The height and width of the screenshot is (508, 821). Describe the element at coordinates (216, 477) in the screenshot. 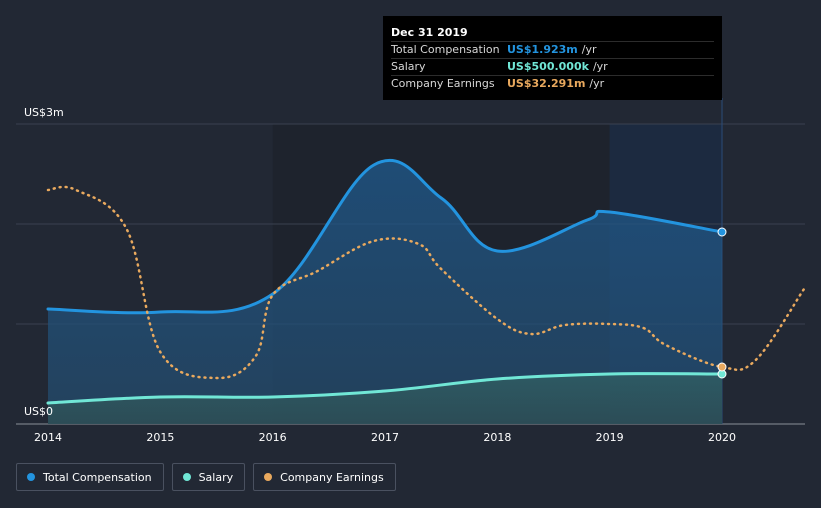

I see `legend-label: Salary` at that location.